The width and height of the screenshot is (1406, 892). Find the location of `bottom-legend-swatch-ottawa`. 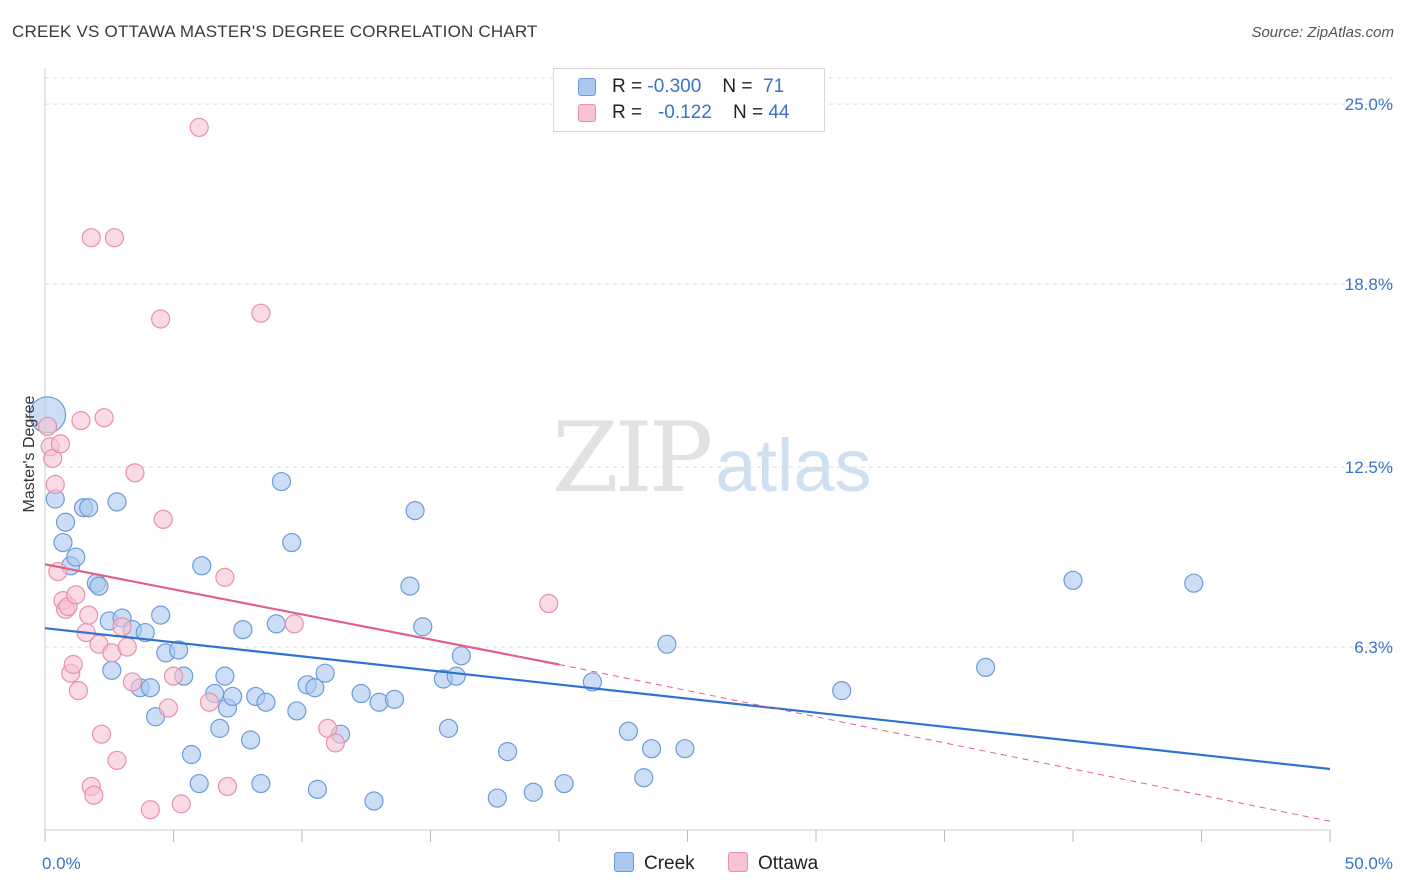

bottom-legend-swatch-ottawa is located at coordinates (738, 862).